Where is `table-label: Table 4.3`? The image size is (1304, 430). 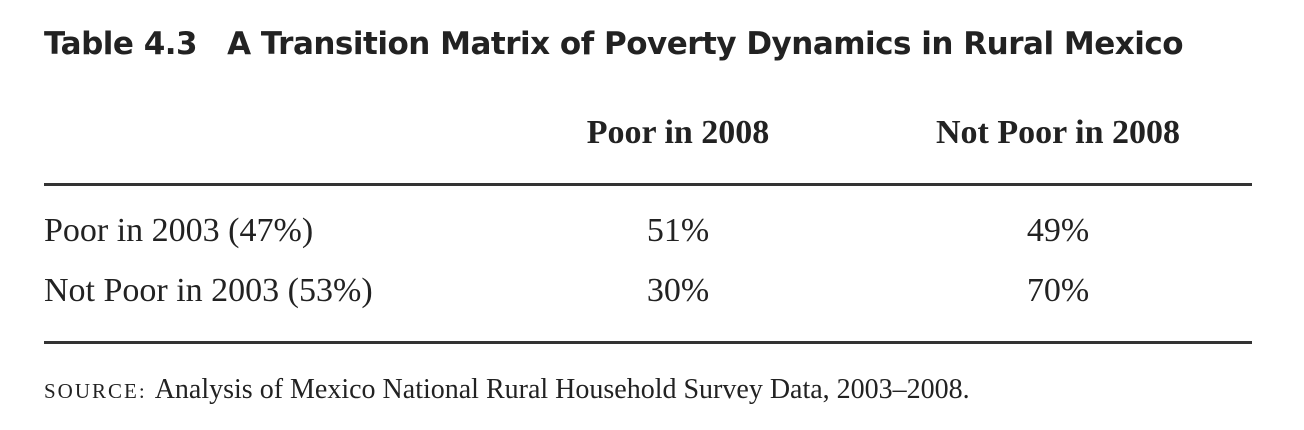 table-label: Table 4.3 is located at coordinates (121, 44).